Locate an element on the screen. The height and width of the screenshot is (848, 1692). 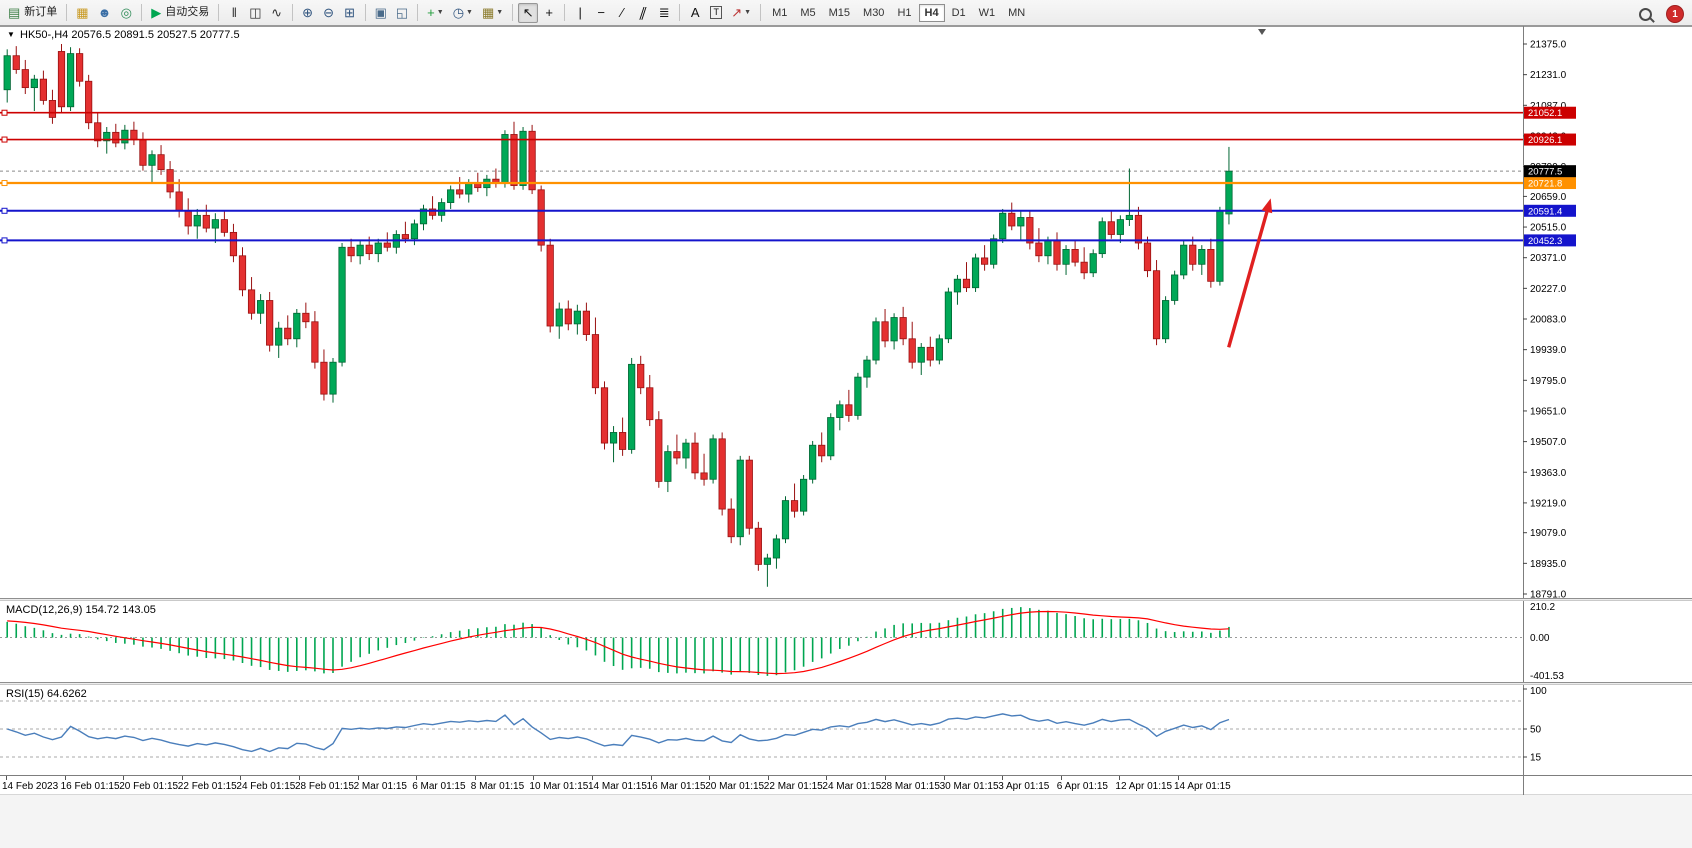
new-order-button: ▤ 新订单 is located at coordinates (32, 13).